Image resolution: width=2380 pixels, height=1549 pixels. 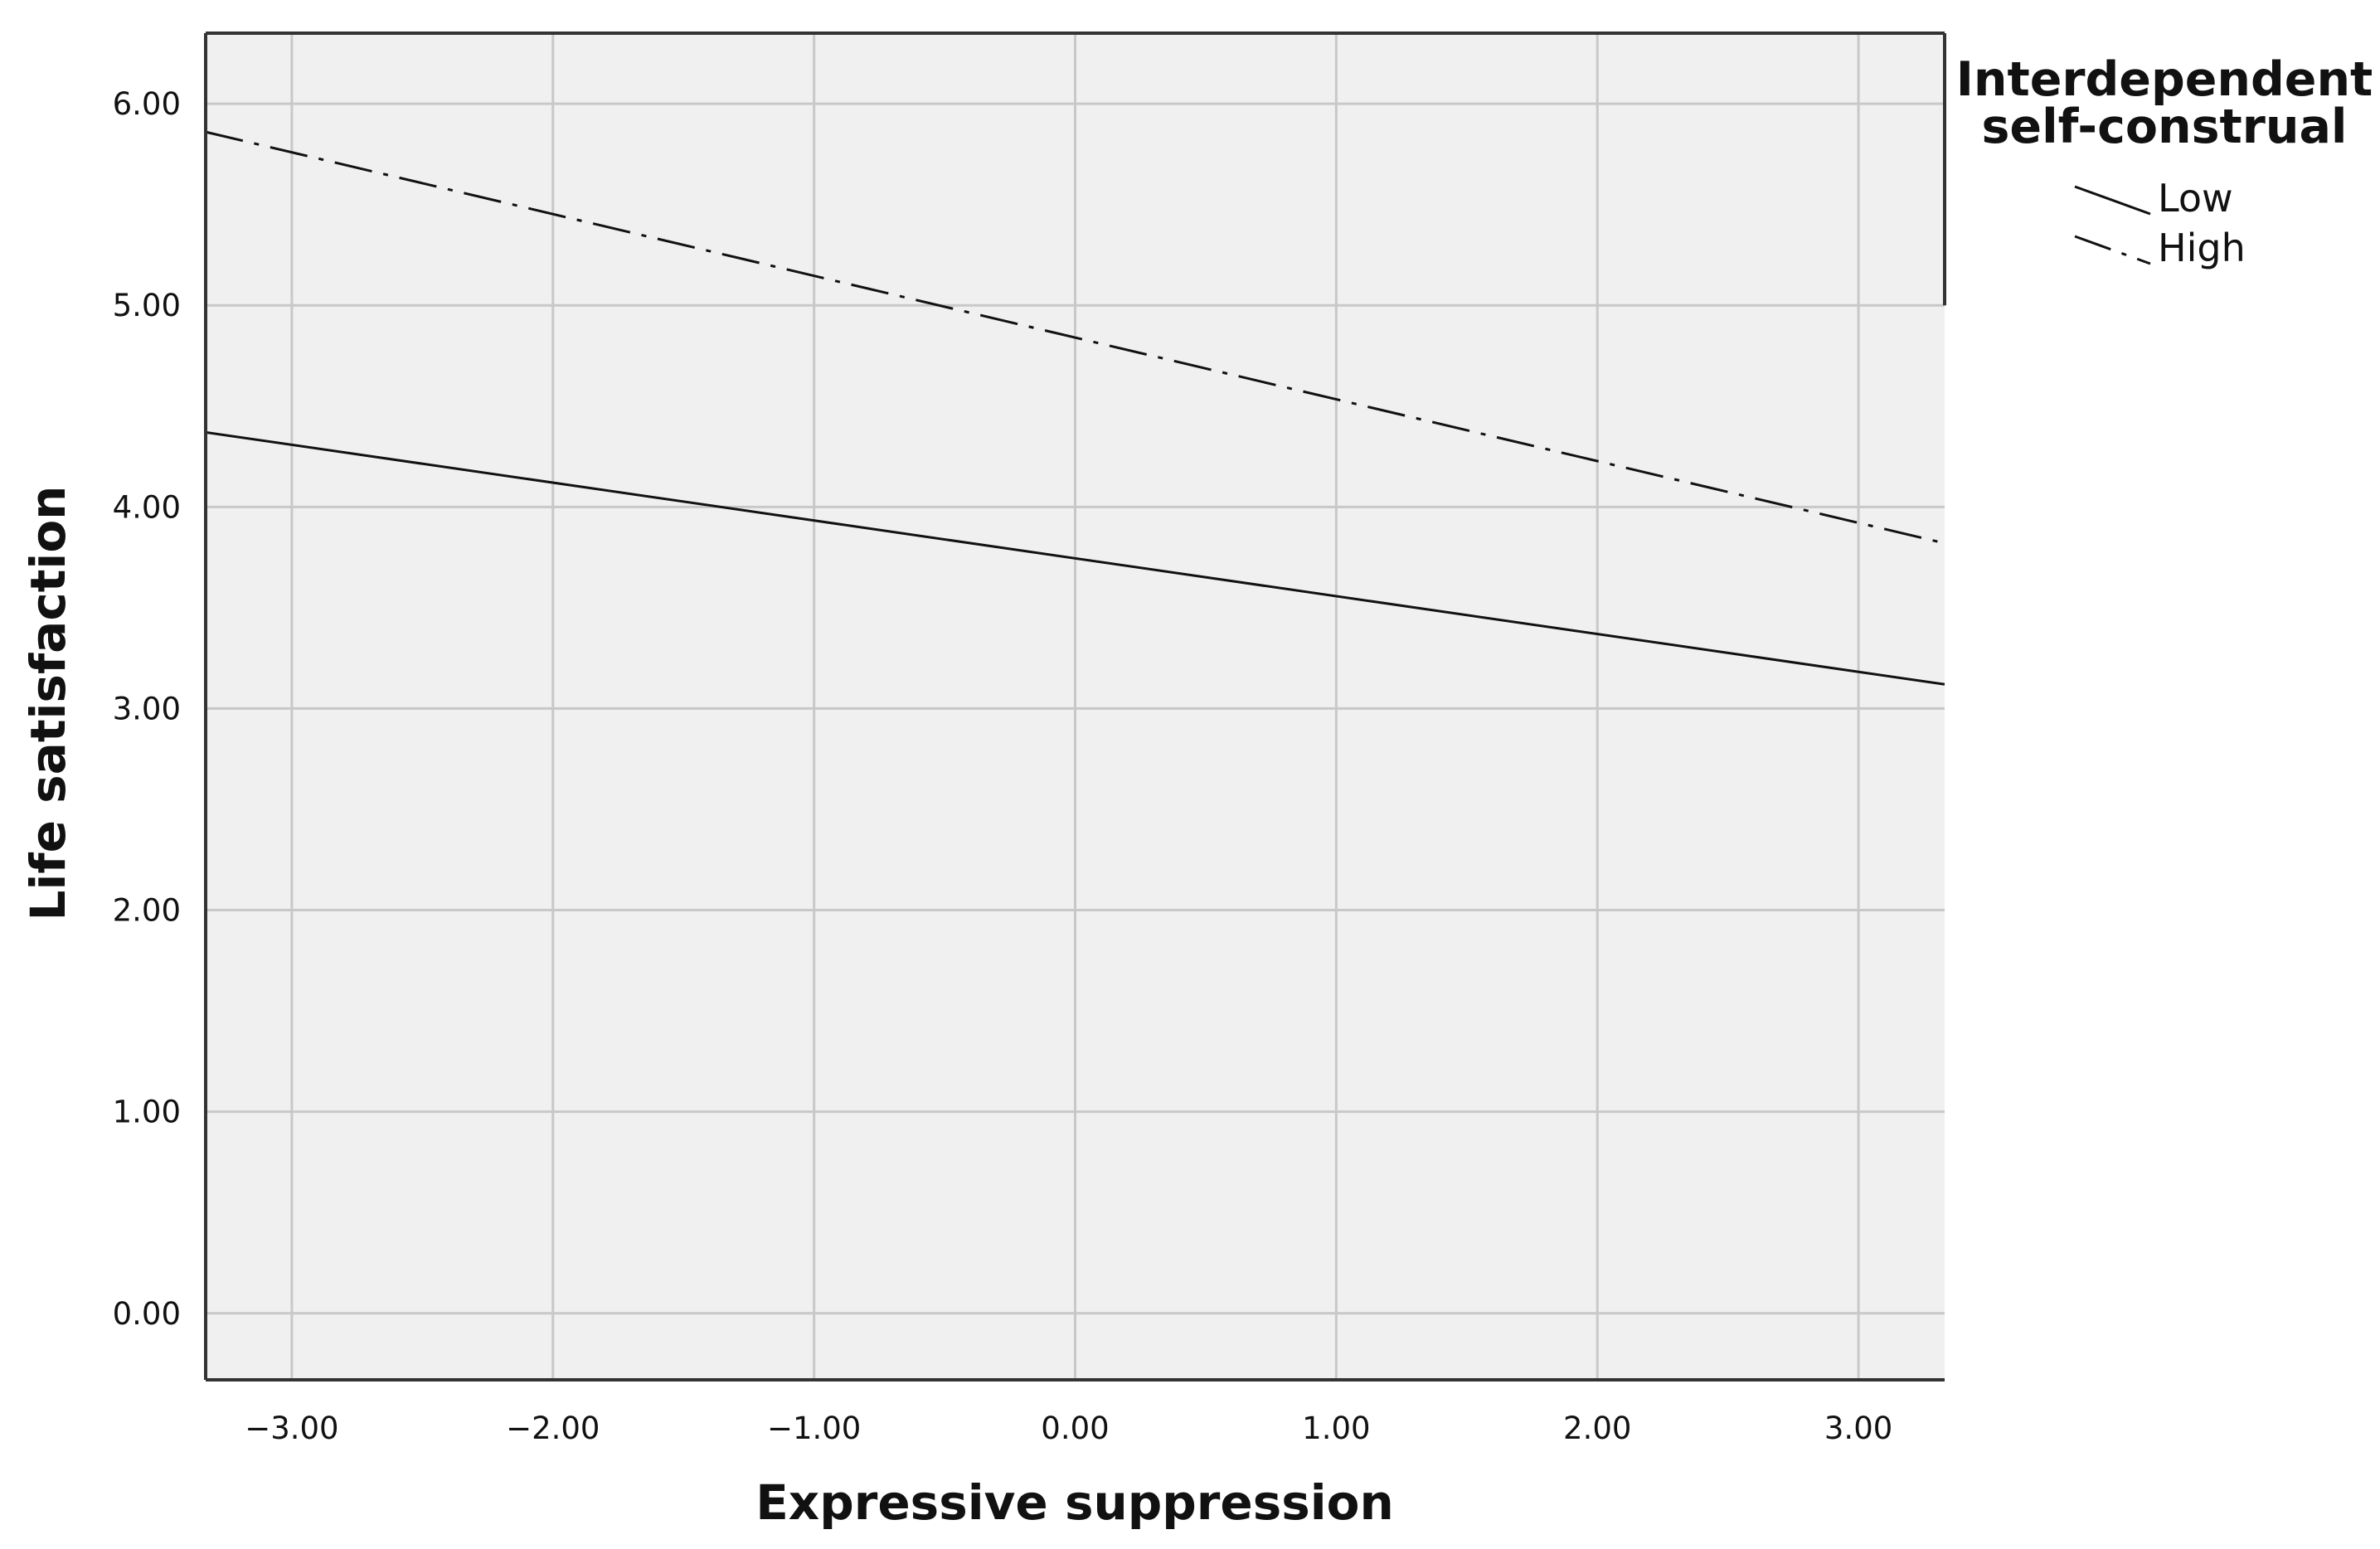 I want to click on legend-title-line1: Interdependent, so click(x=2164, y=80).